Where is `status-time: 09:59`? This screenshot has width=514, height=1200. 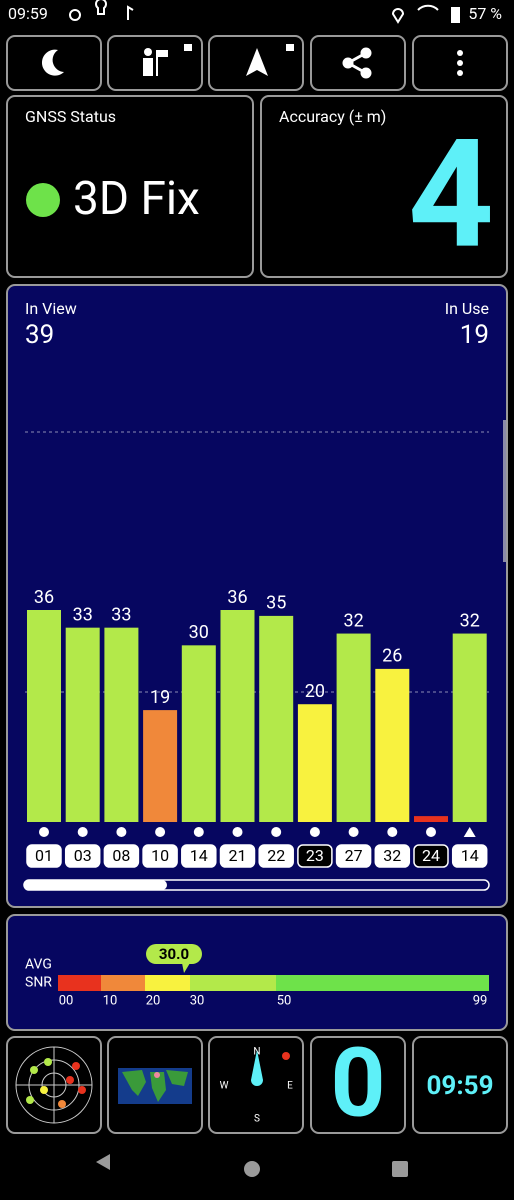
status-time: 09:59 is located at coordinates (28, 13).